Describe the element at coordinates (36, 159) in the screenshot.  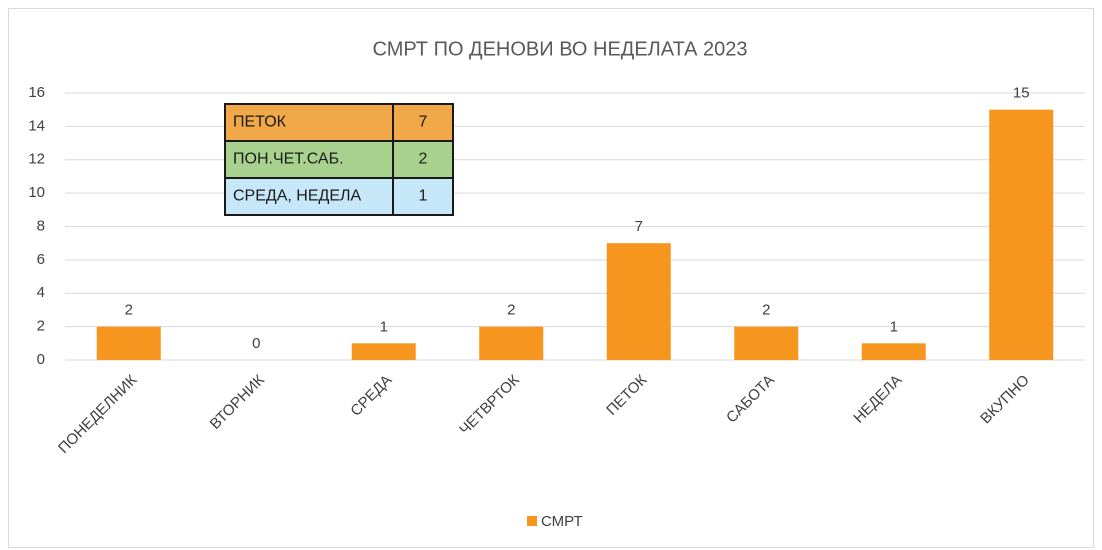
I see `y-tick-label: 12` at that location.